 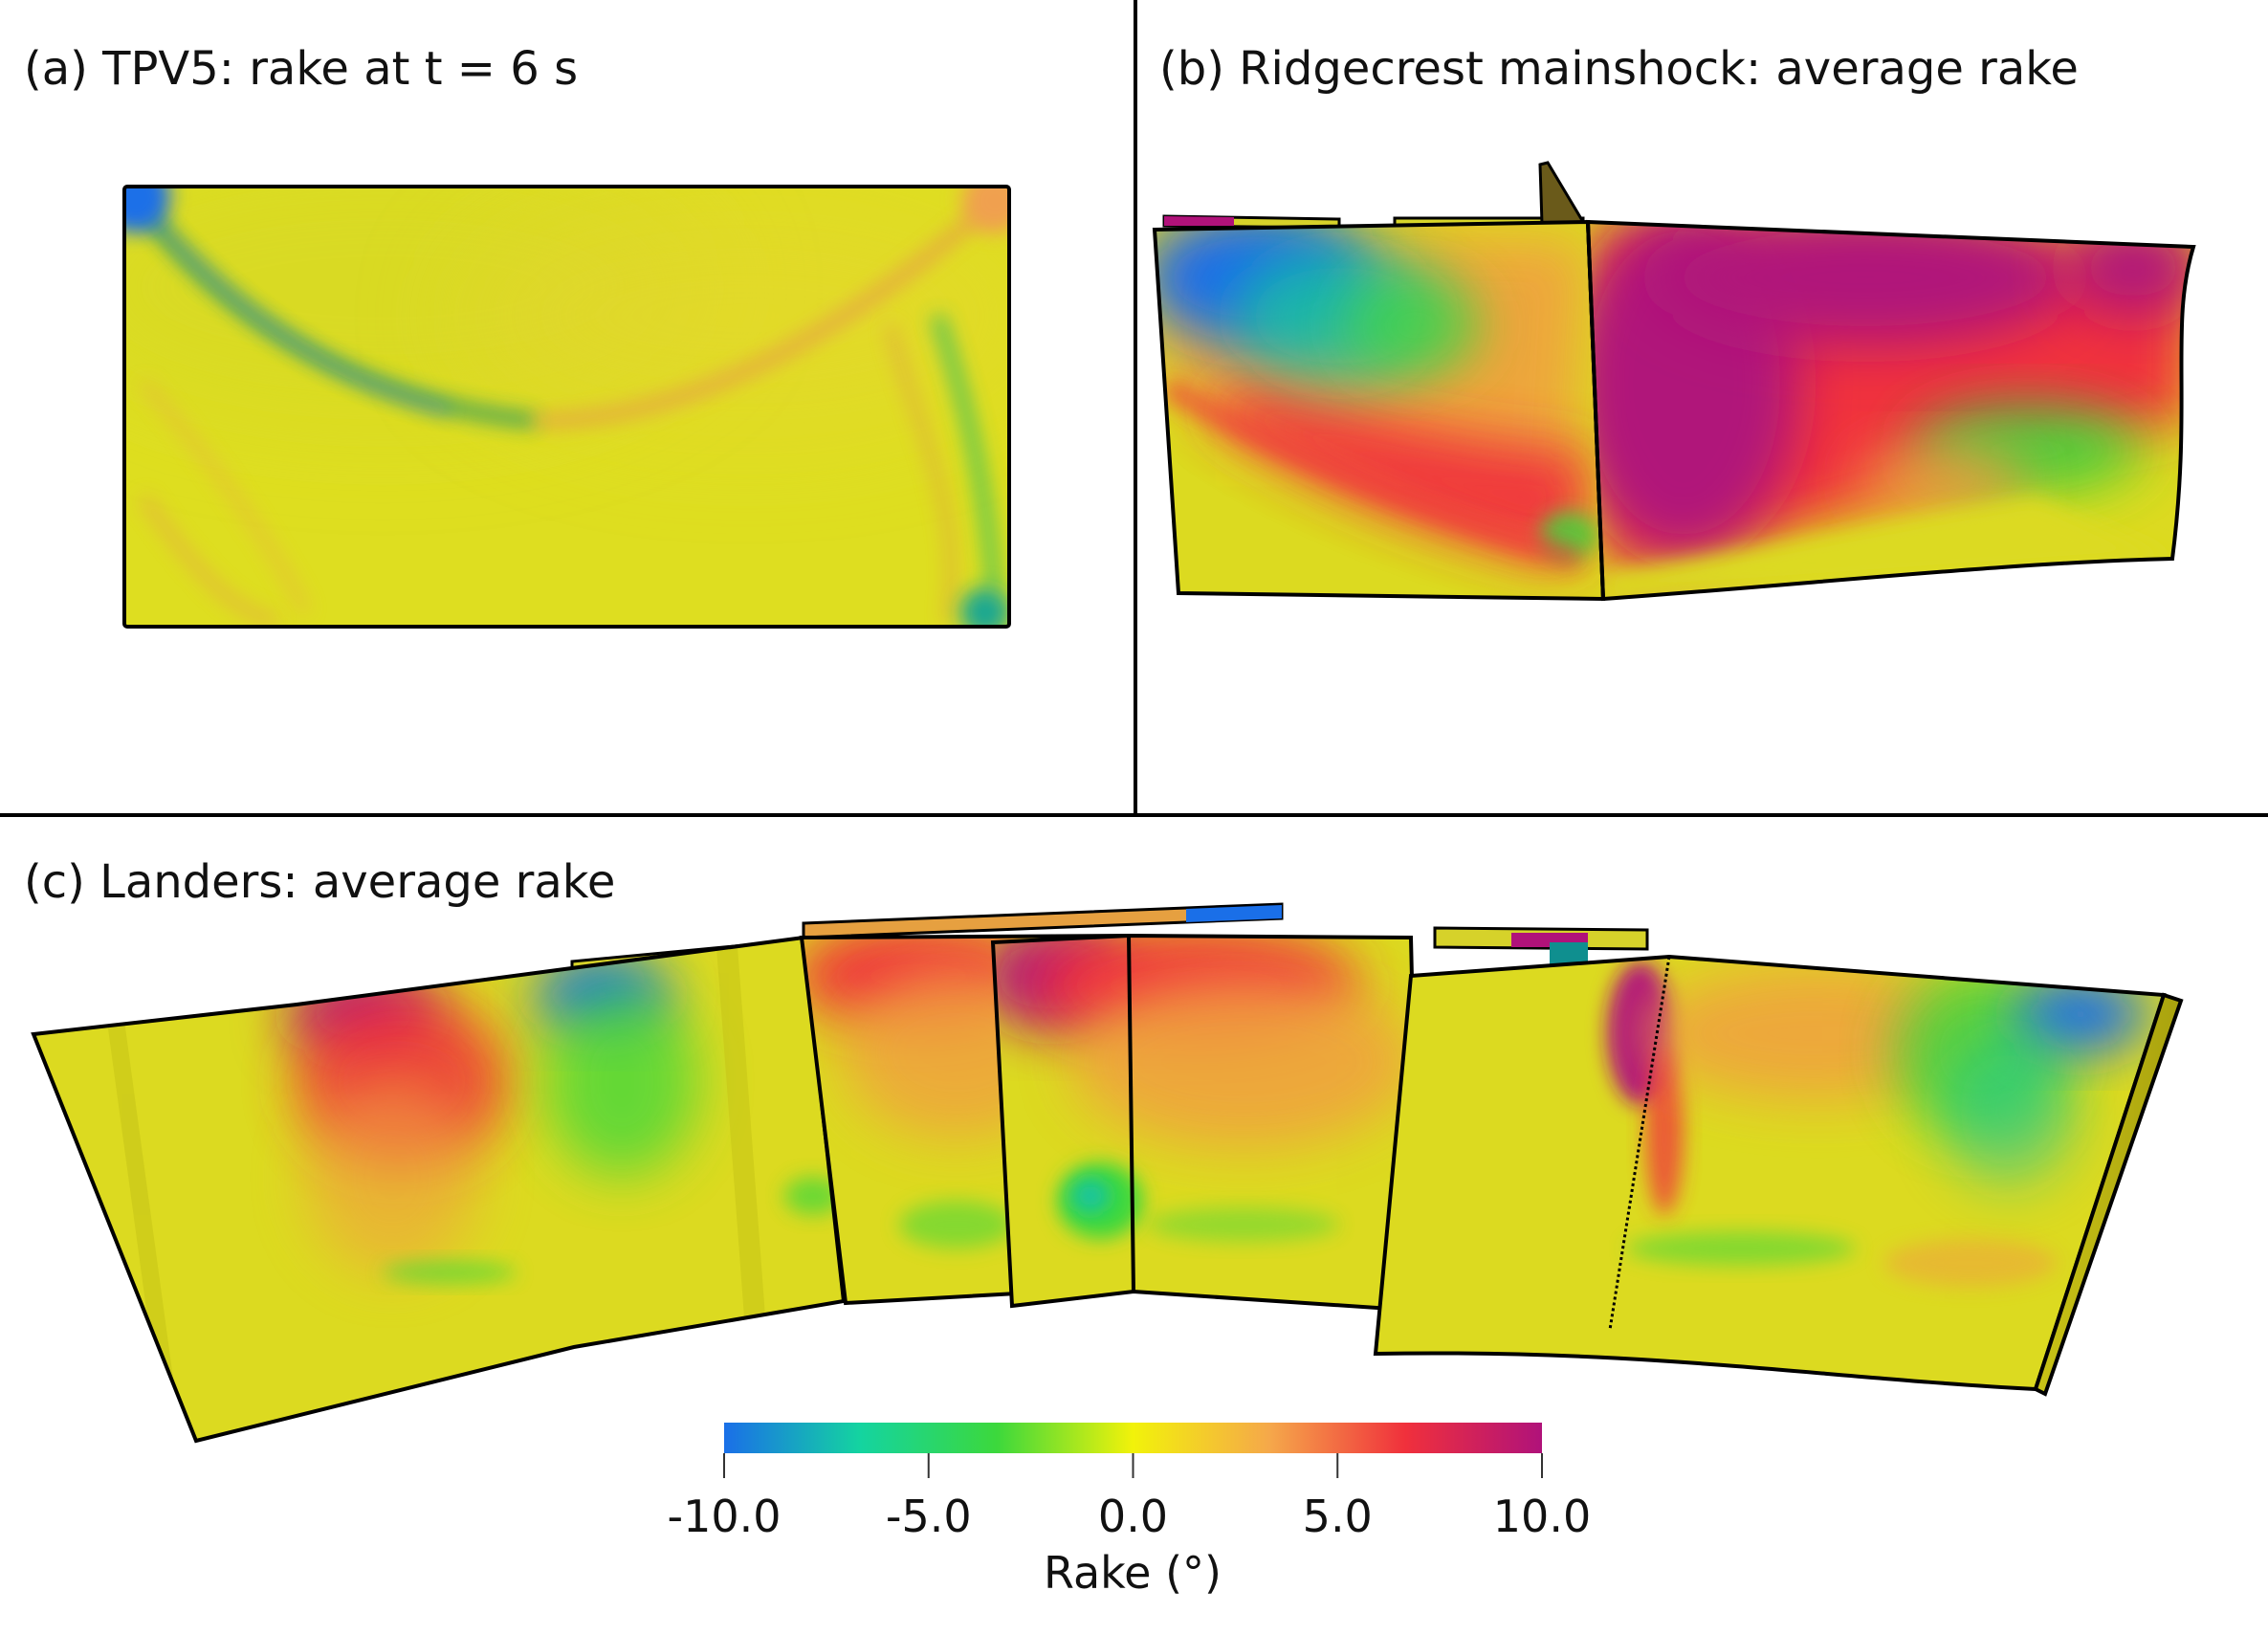 What do you see at coordinates (724, 1516) in the screenshot?
I see `colorbar-tick-label: -10.0` at bounding box center [724, 1516].